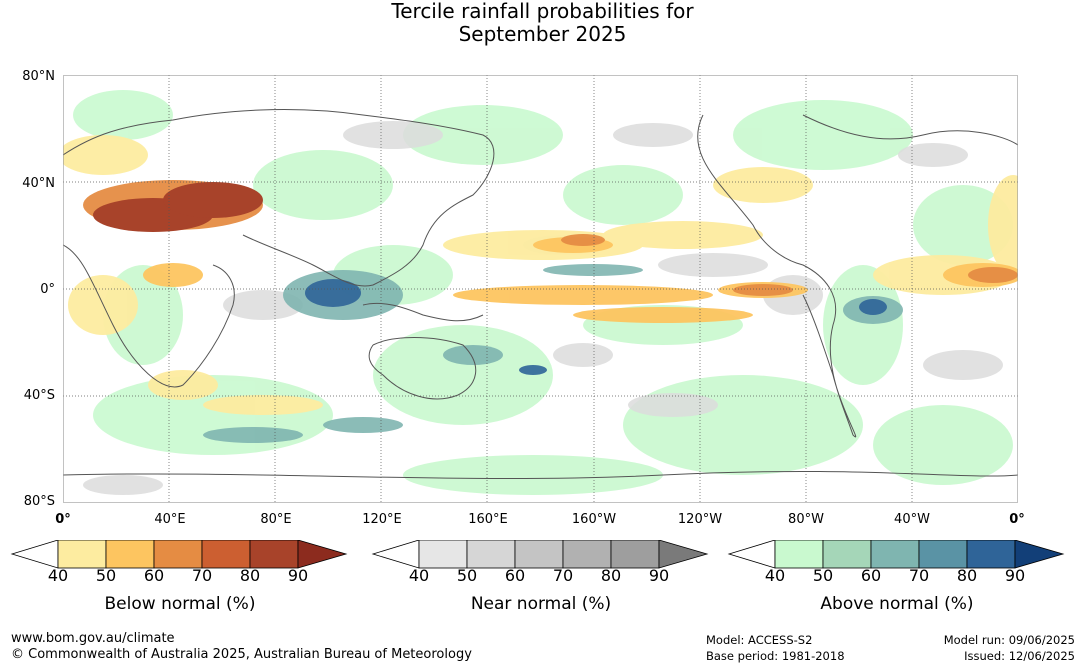 Image resolution: width=1085 pixels, height=667 pixels. I want to click on lat-label-80s: 80°S, so click(39, 501).